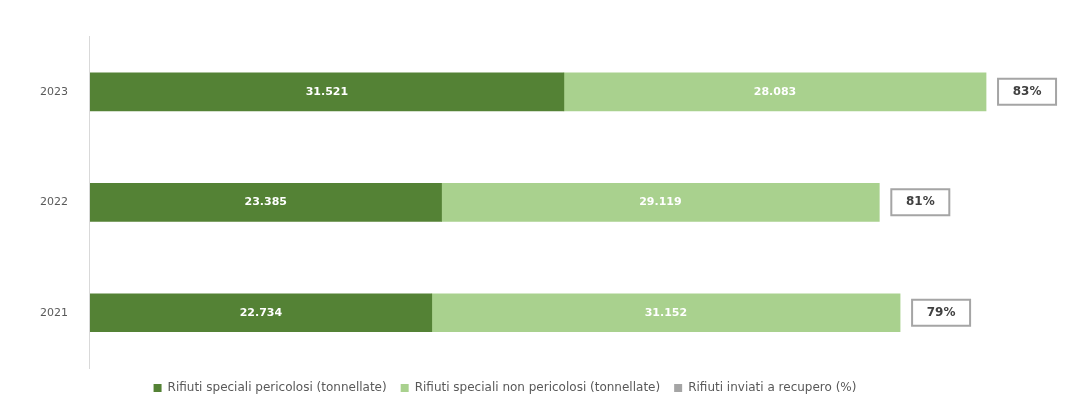 The image size is (1085, 412). Describe the element at coordinates (277, 387) in the screenshot. I see `legend-label: Rifiuti speciali pericolosi (tonnellate)` at that location.